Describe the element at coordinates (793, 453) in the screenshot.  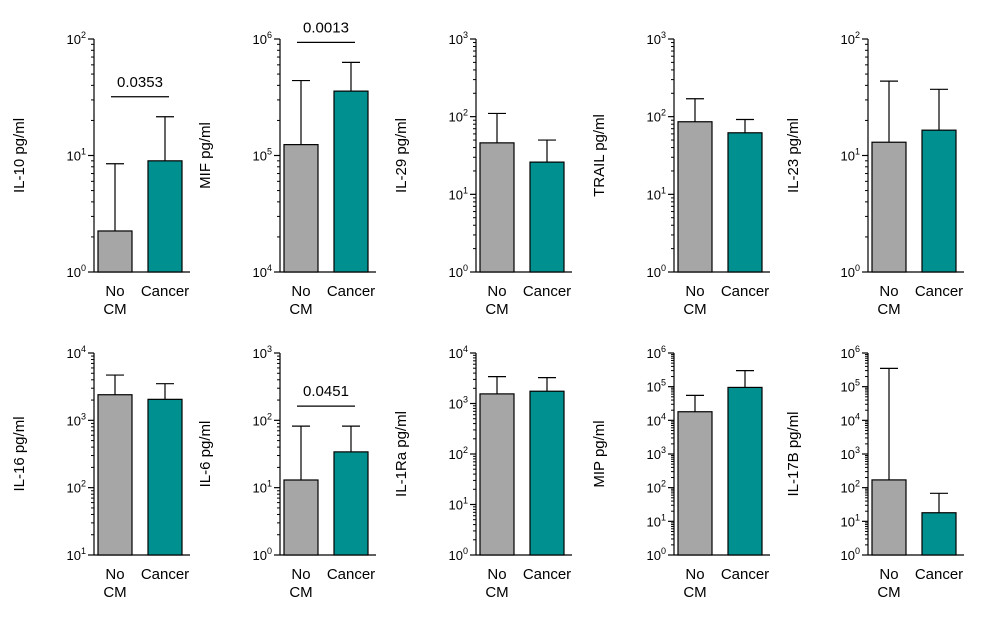
I see `y-axis-label: IL-17B pg/ml` at that location.